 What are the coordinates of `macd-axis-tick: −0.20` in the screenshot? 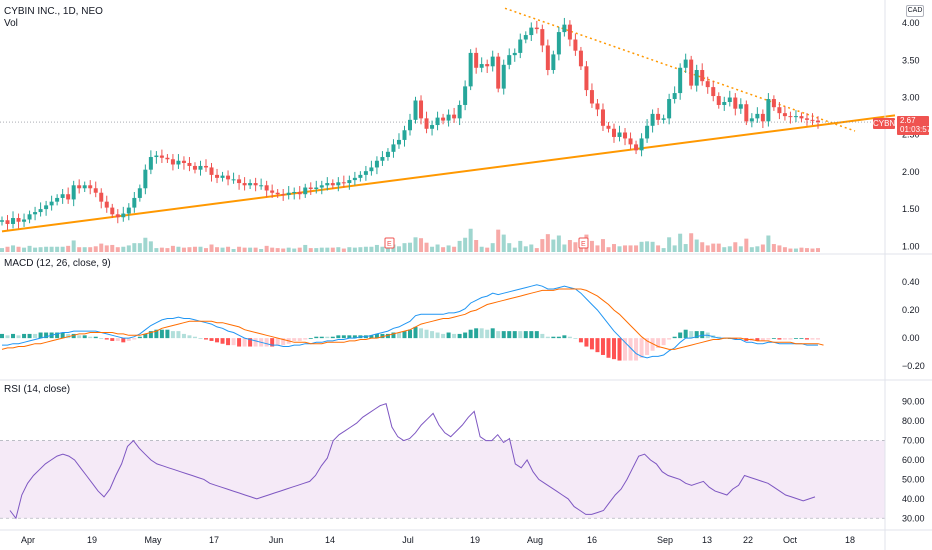 It's located at (913, 366).